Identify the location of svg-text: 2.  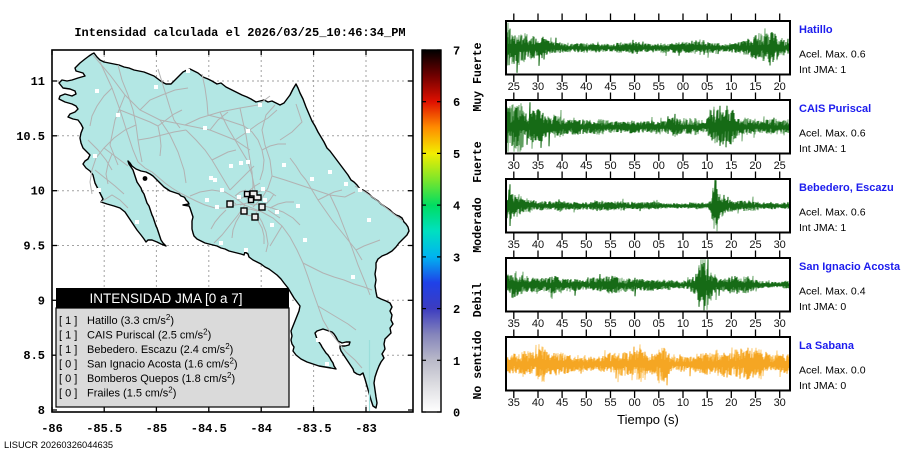
(456, 310).